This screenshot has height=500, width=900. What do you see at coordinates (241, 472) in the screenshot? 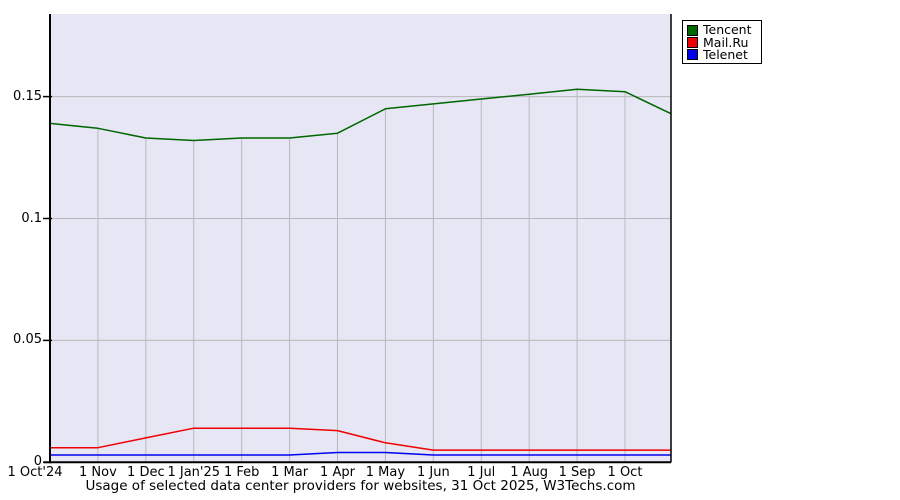
I see `x-tick-label: 1 Feb` at bounding box center [241, 472].